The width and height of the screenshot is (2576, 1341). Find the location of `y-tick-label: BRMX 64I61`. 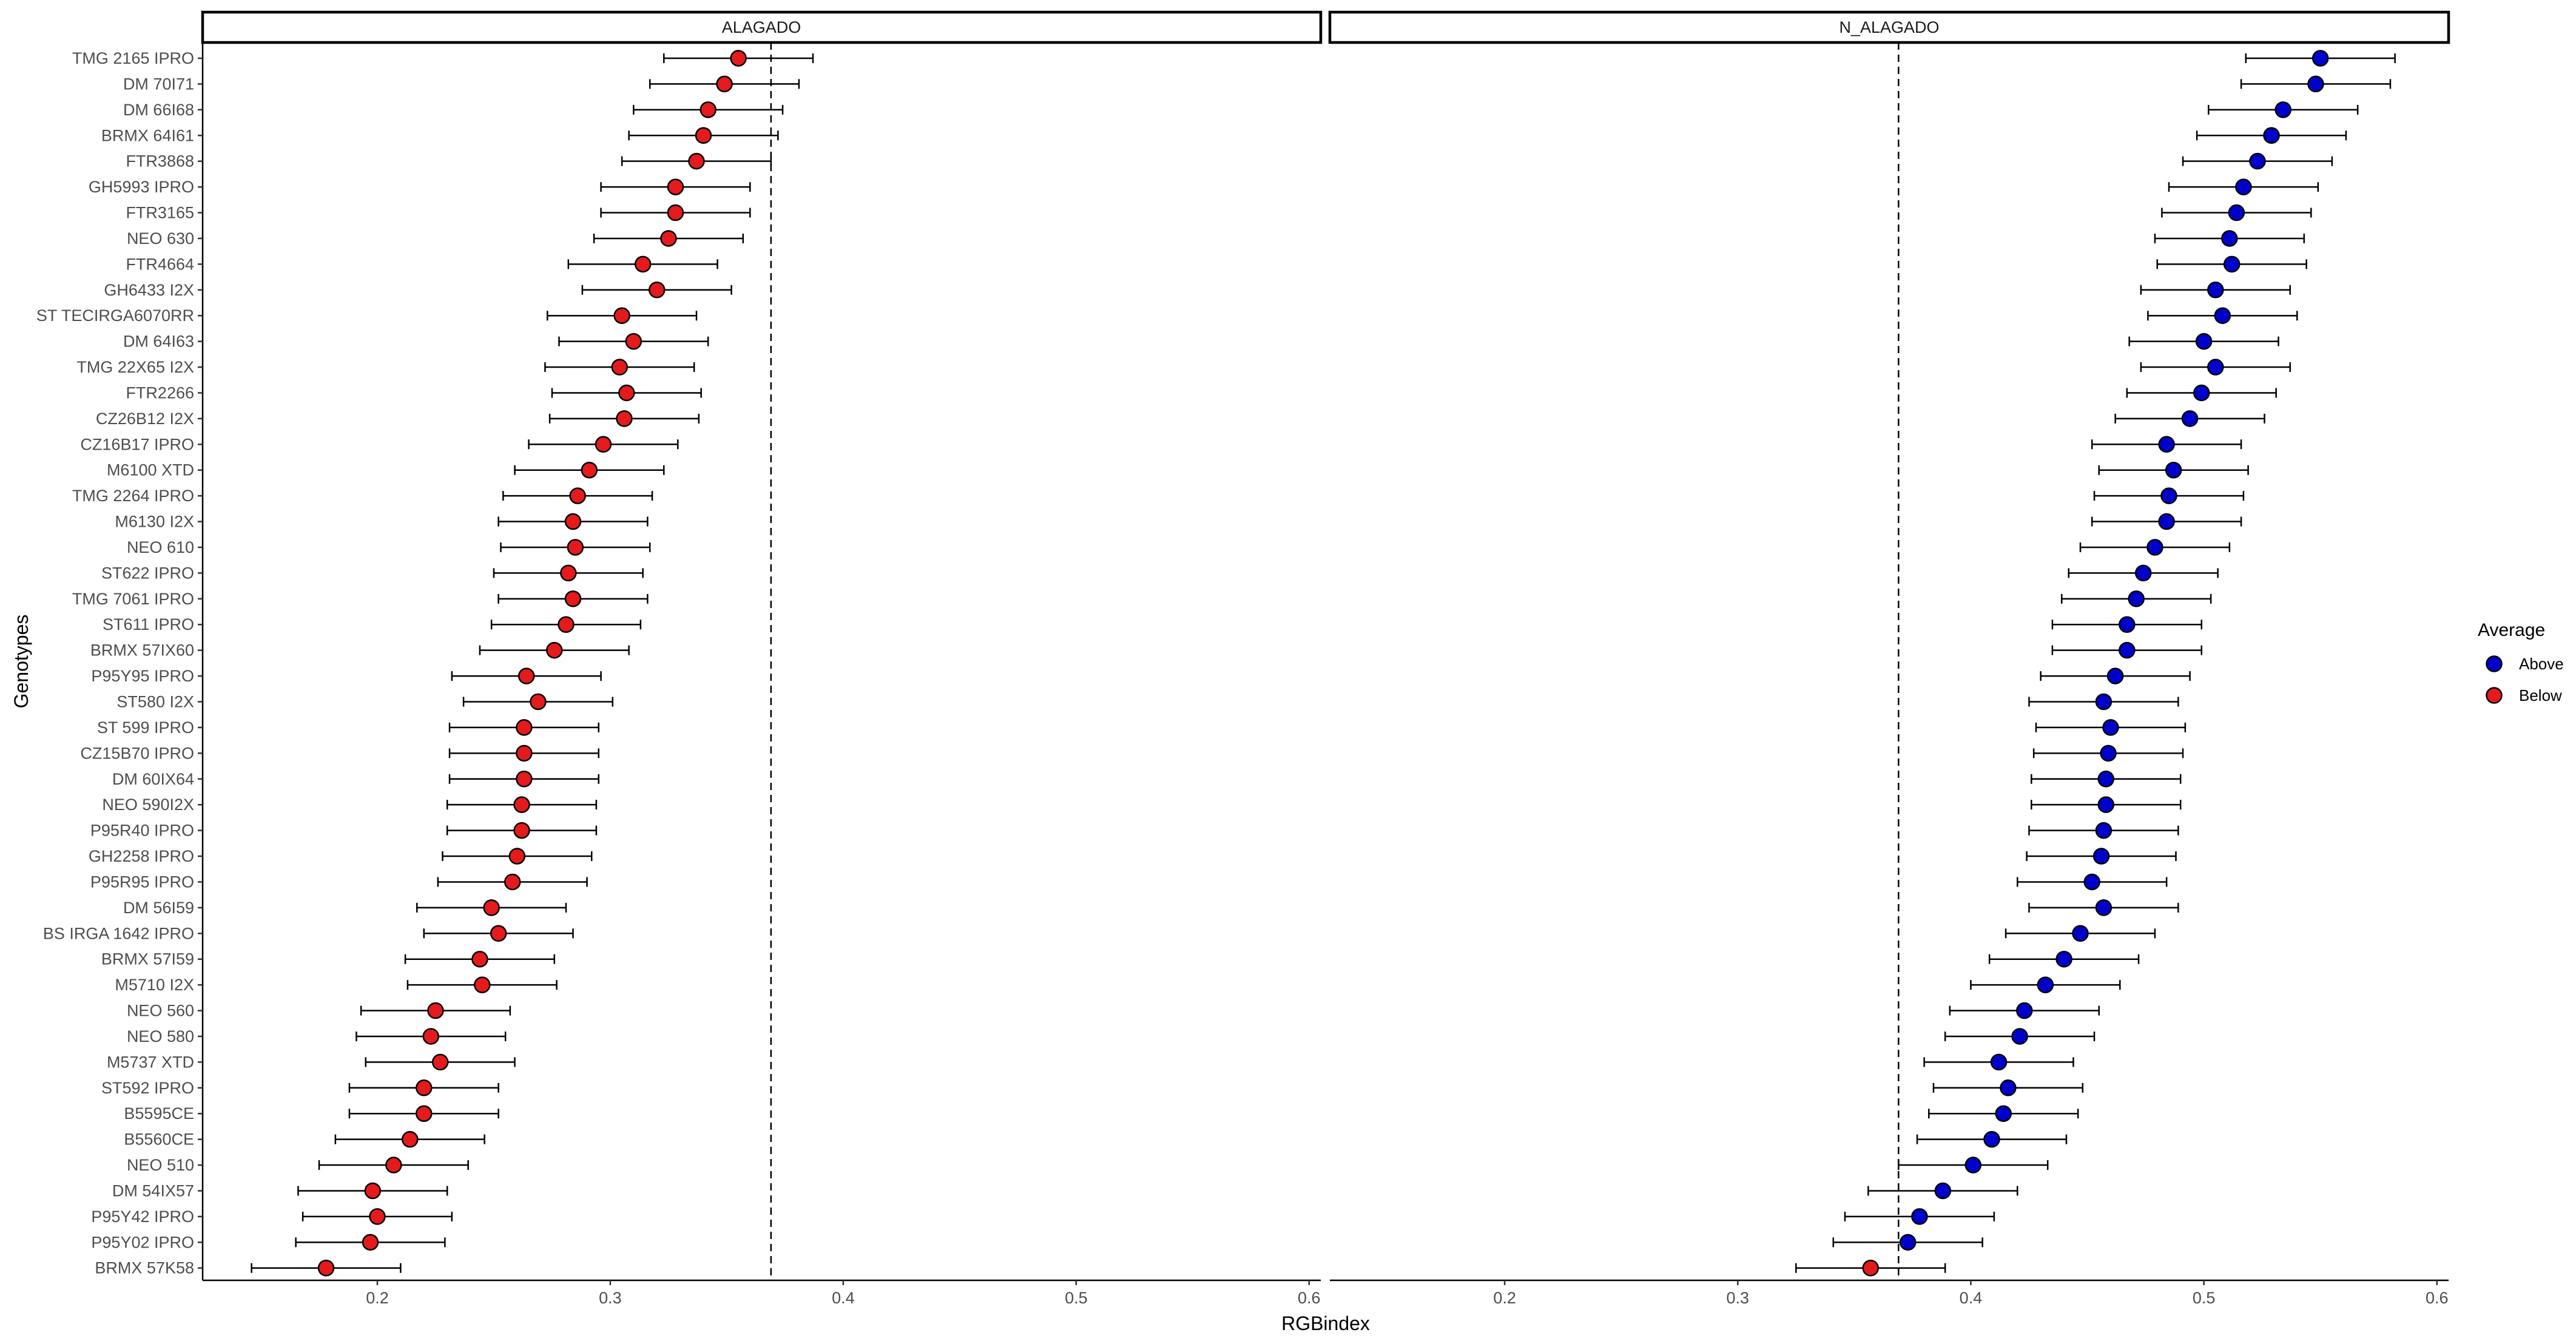

y-tick-label: BRMX 64I61 is located at coordinates (147, 135).